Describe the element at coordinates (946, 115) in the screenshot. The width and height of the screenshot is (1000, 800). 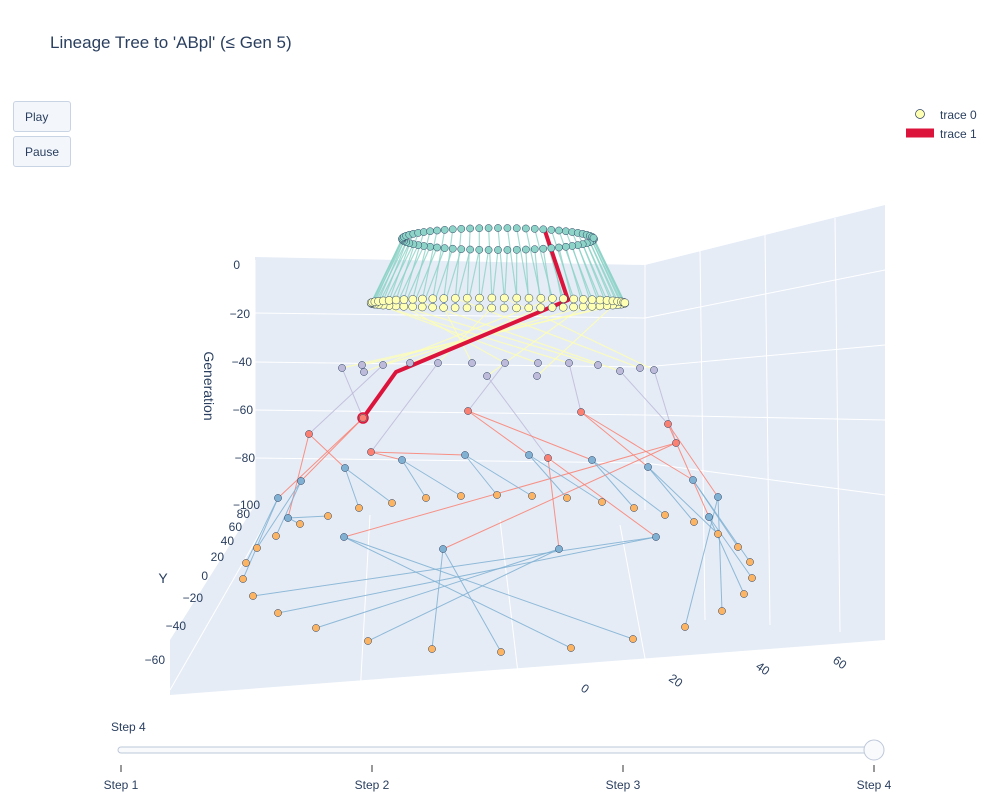
I see `legend-item-trace-0: trace 0` at that location.